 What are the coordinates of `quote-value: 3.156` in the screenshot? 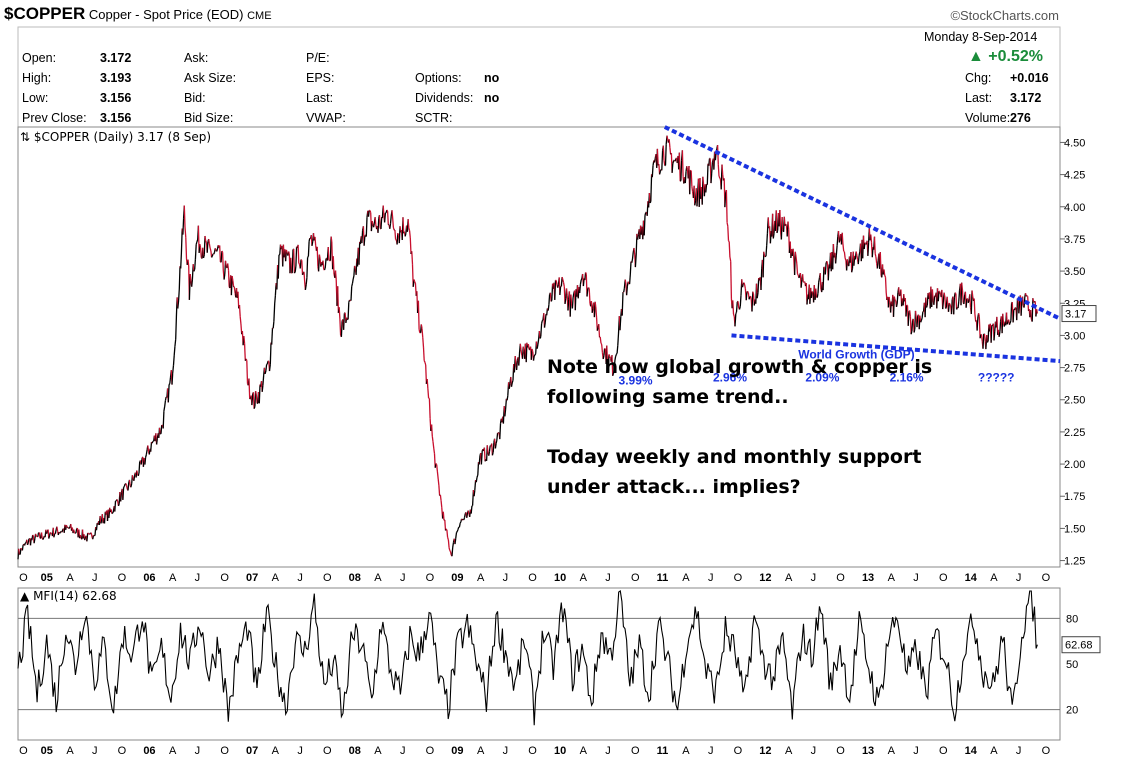 It's located at (116, 98).